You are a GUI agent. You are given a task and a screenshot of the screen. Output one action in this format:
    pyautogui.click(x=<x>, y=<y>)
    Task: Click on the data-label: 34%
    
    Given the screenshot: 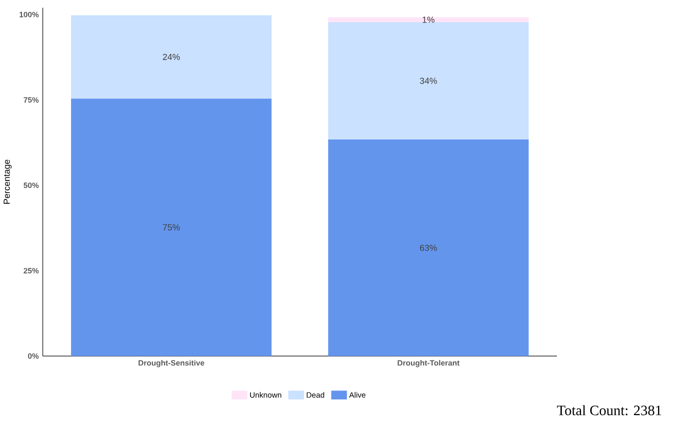 What is the action you would take?
    pyautogui.click(x=428, y=81)
    